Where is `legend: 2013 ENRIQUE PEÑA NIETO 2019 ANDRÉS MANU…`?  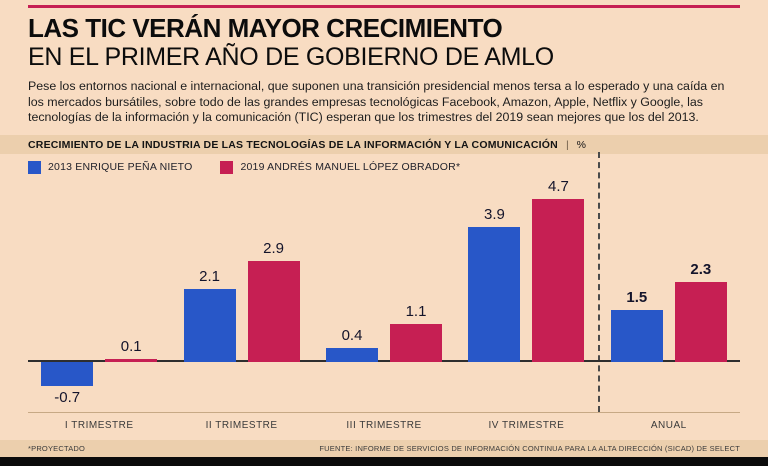 legend: 2013 ENRIQUE PEÑA NIETO 2019 ANDRÉS MANU… is located at coordinates (384, 167).